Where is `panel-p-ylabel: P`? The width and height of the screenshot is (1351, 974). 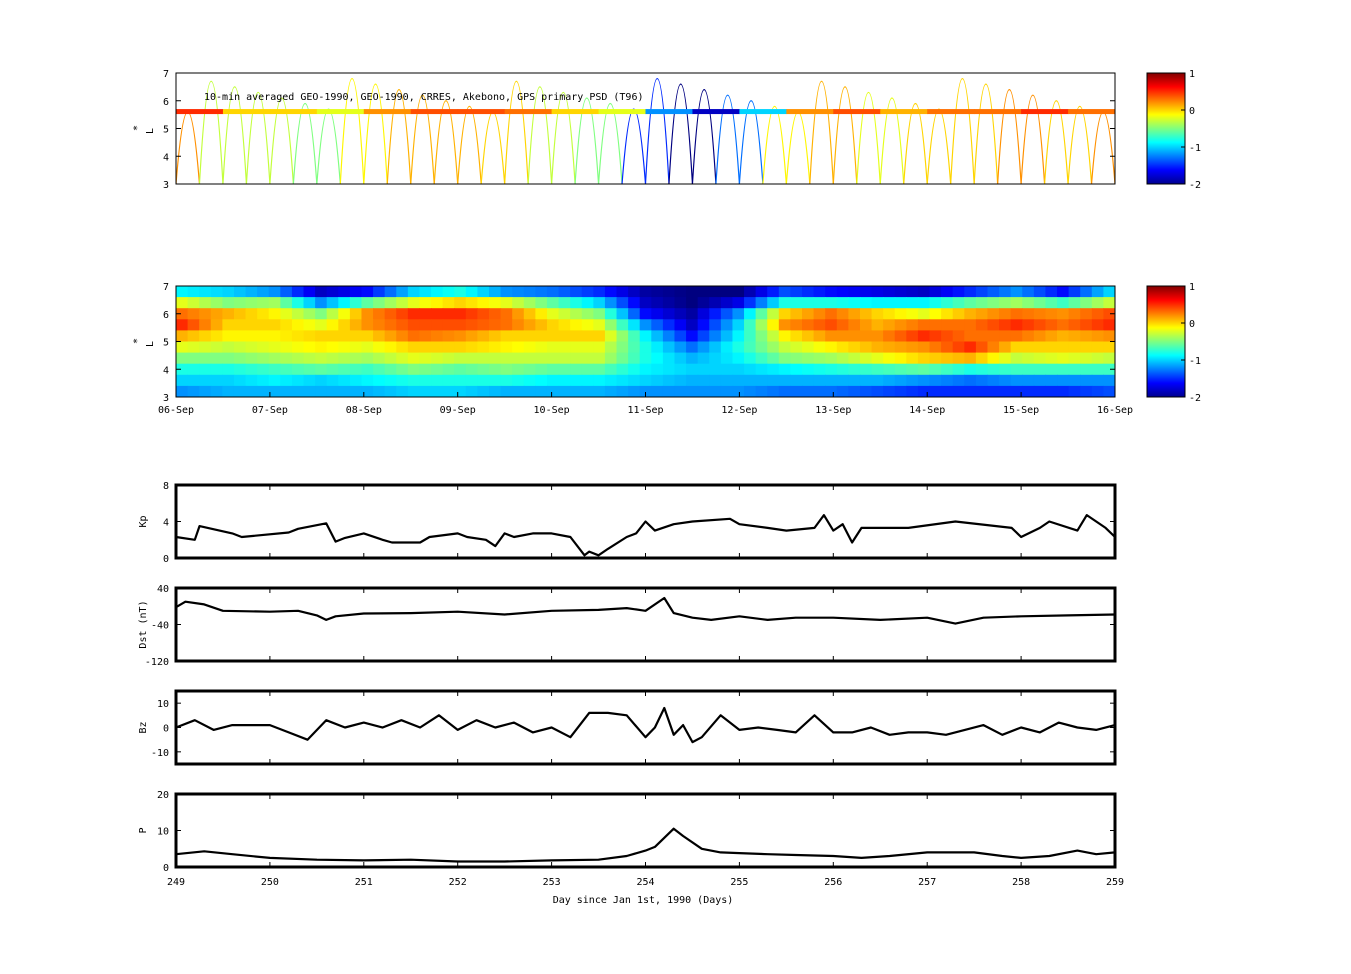 panel-p-ylabel: P is located at coordinates (143, 830).